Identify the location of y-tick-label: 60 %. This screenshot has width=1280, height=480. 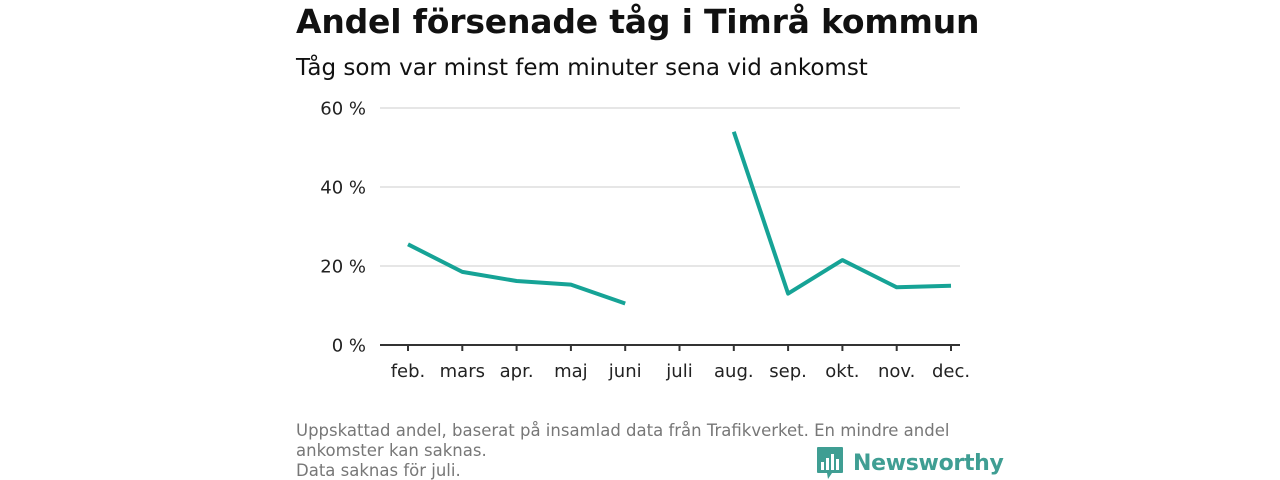
(343, 109).